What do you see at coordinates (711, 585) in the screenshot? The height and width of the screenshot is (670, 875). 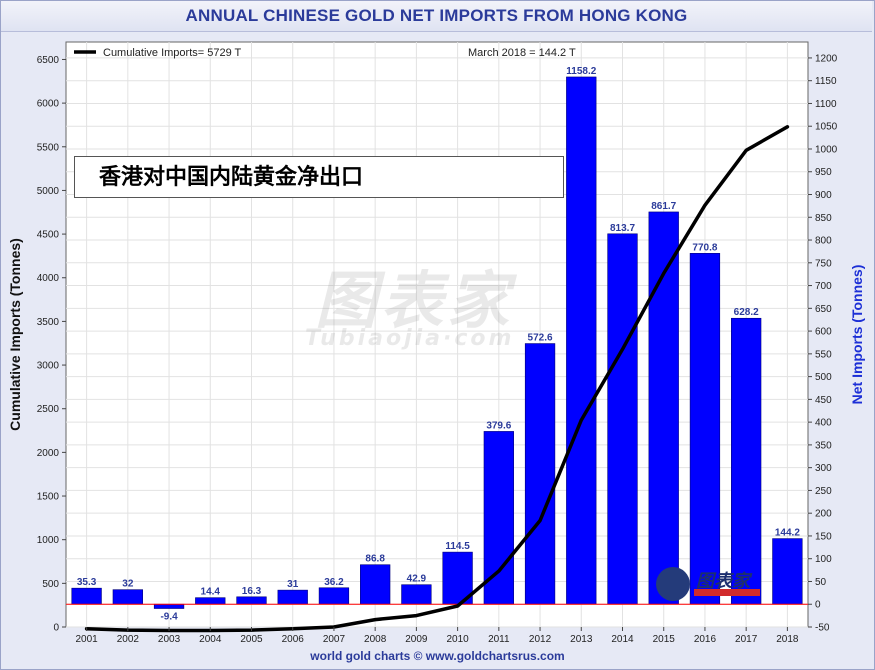 I see `logo: 图表家` at bounding box center [711, 585].